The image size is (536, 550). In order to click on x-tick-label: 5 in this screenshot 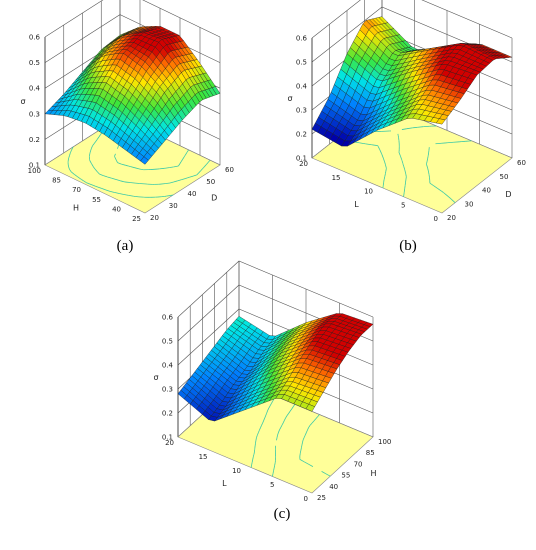, I will do `click(403, 205)`.